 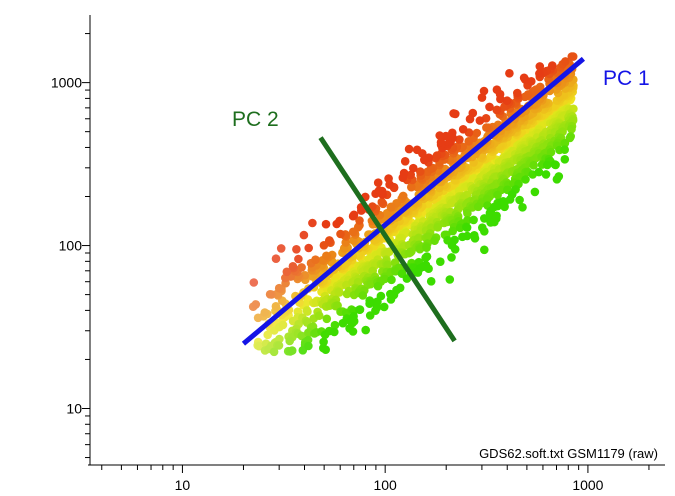 What do you see at coordinates (385, 485) in the screenshot?
I see `x-tick-label: 100` at bounding box center [385, 485].